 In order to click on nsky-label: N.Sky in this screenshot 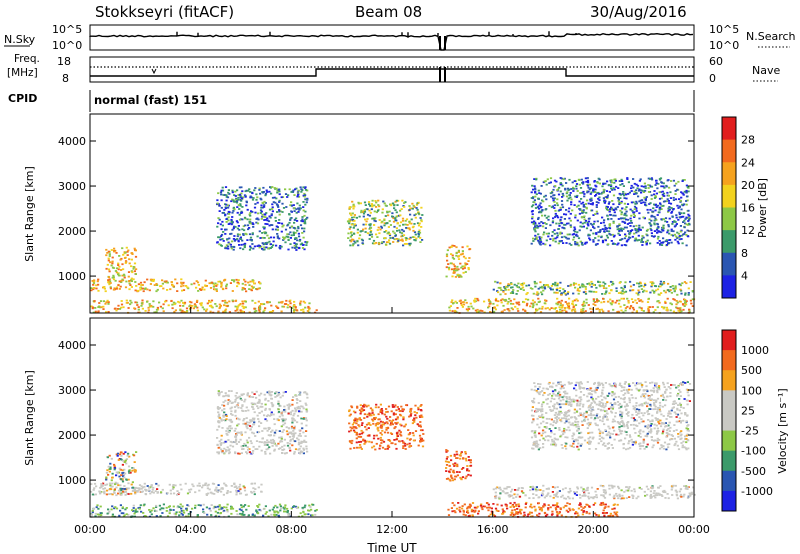, I will do `click(20, 39)`.